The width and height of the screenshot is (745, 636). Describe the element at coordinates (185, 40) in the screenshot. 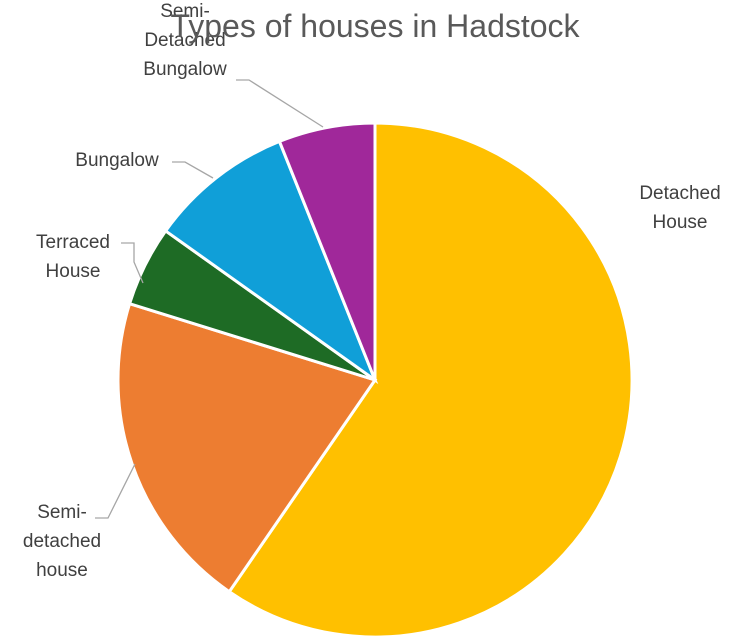

I see `data-label-semi-detached-bungalow: Semi-Detached Bungalow` at that location.